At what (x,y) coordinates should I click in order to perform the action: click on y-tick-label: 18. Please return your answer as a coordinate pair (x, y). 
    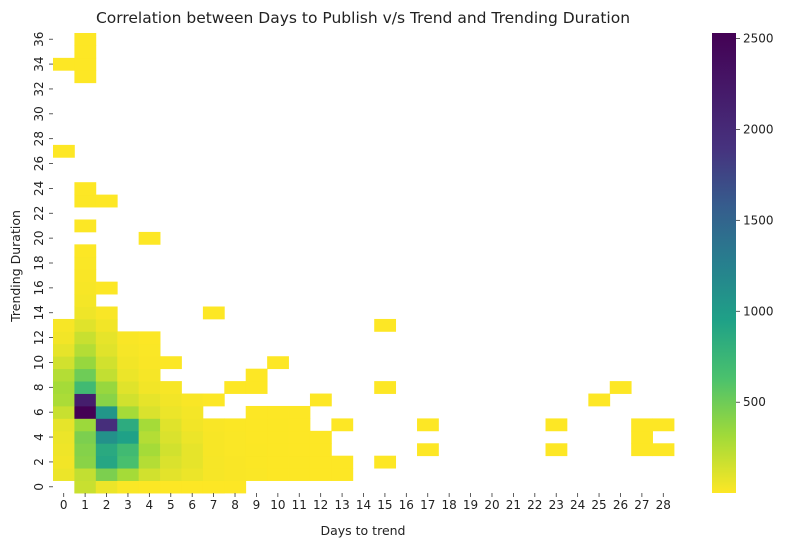
    Looking at the image, I should click on (39, 262).